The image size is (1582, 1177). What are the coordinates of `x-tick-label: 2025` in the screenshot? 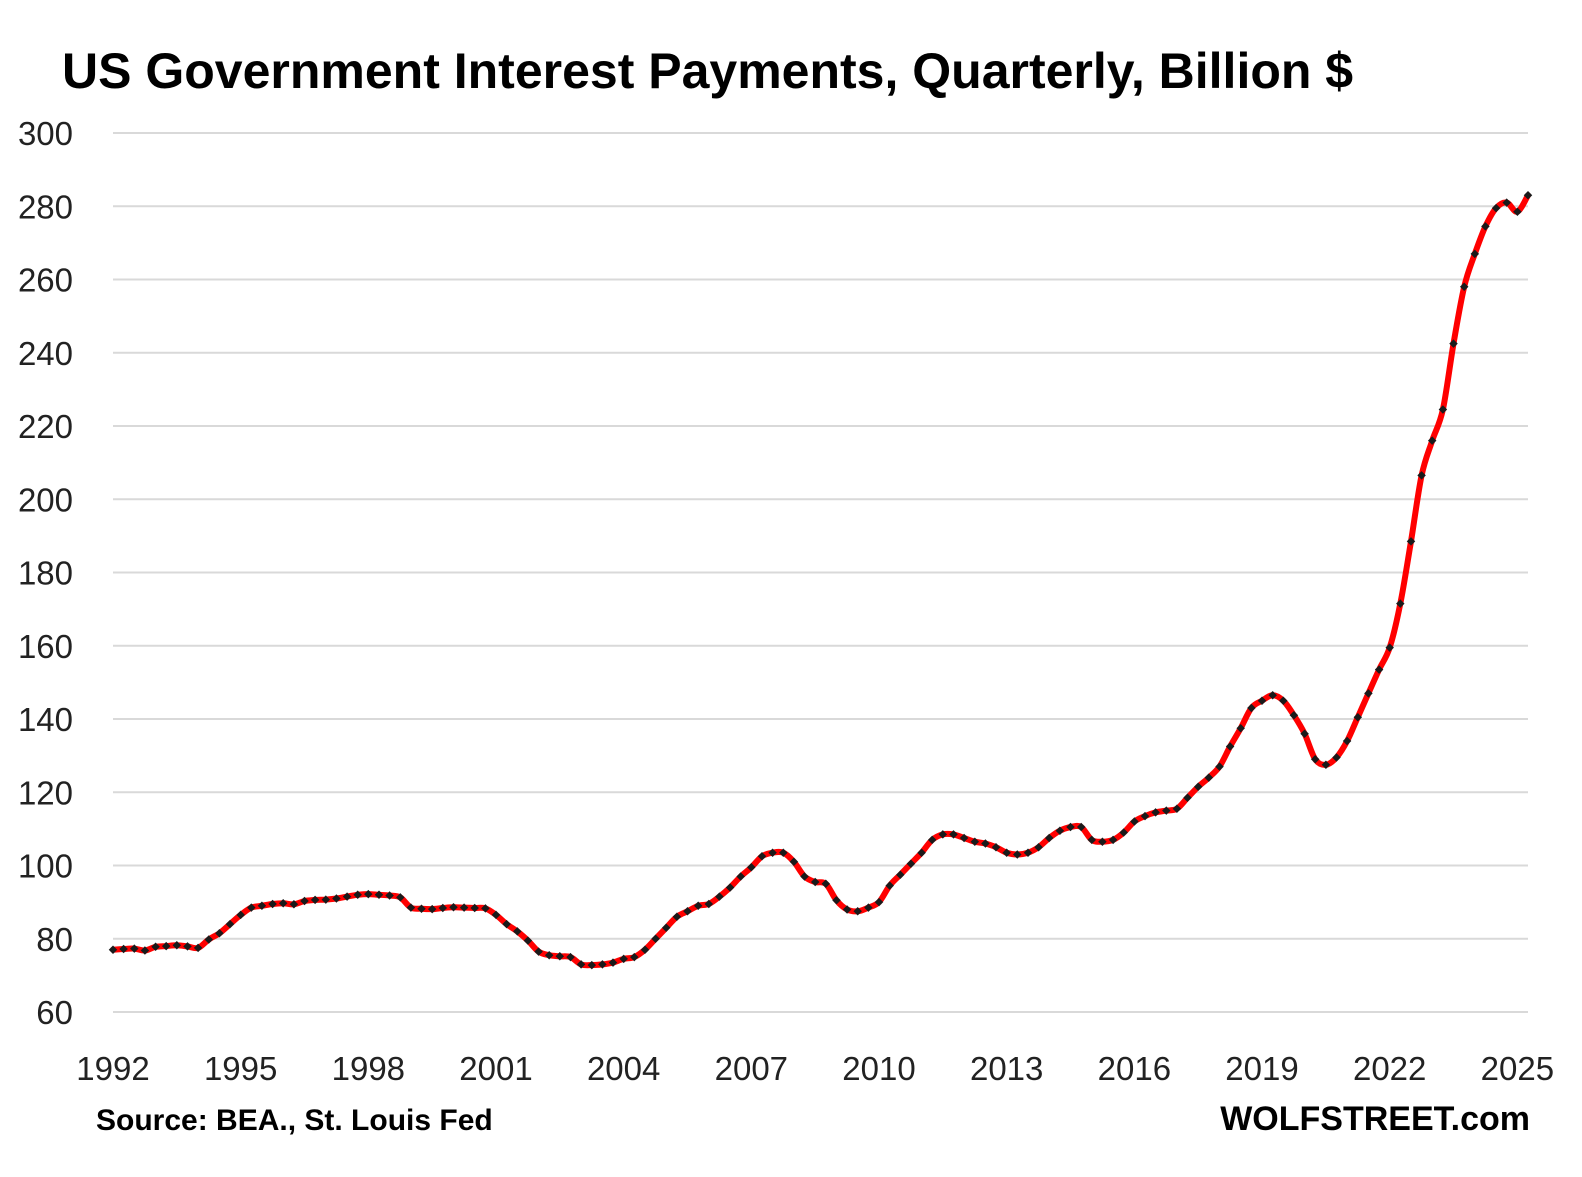 It's located at (1517, 1068).